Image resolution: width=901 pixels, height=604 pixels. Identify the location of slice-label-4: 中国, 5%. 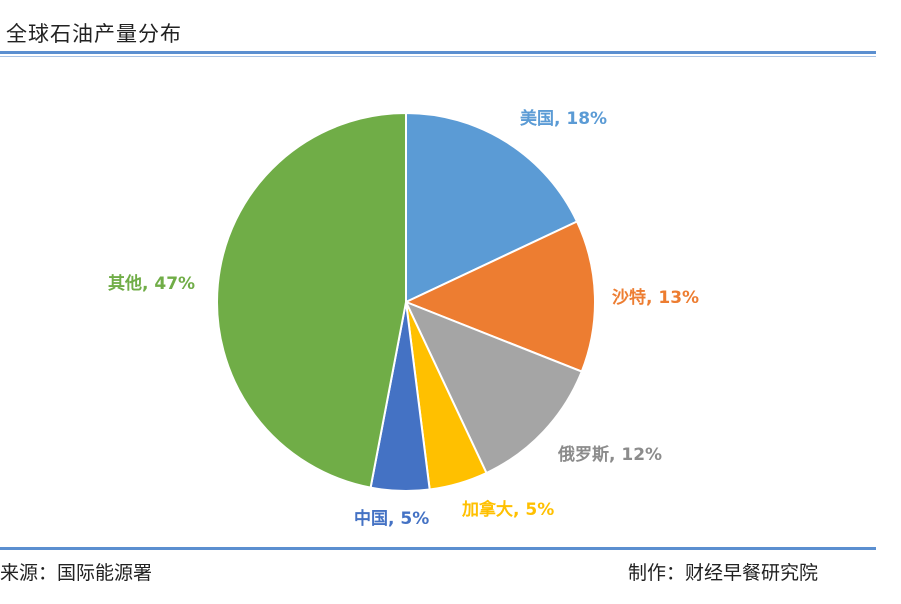
(391, 518).